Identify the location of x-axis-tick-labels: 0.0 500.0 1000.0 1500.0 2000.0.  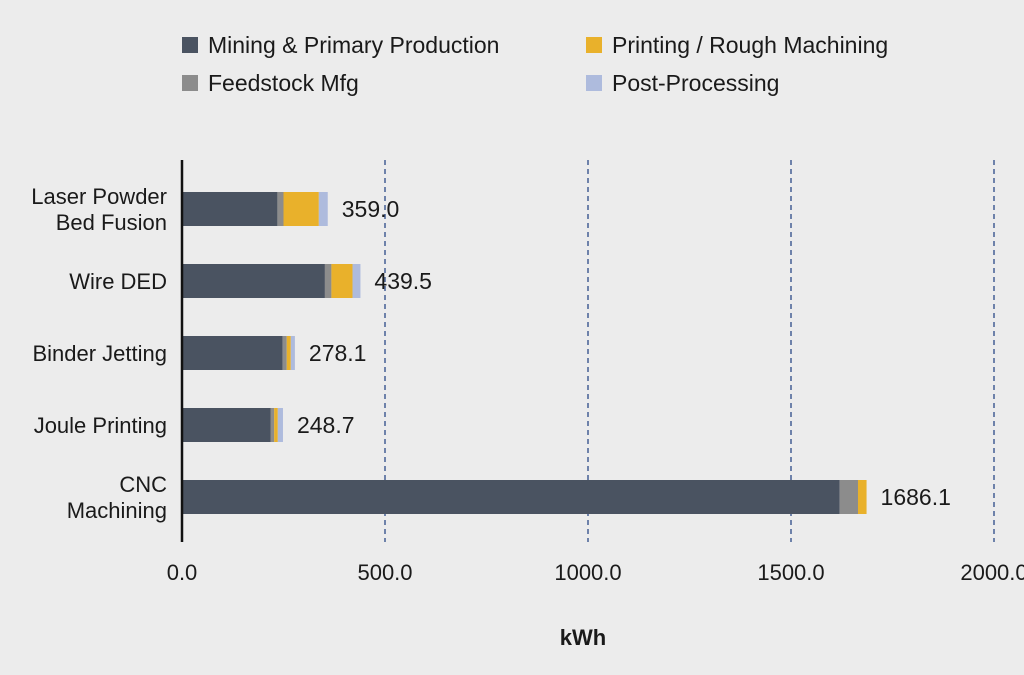
(595, 572).